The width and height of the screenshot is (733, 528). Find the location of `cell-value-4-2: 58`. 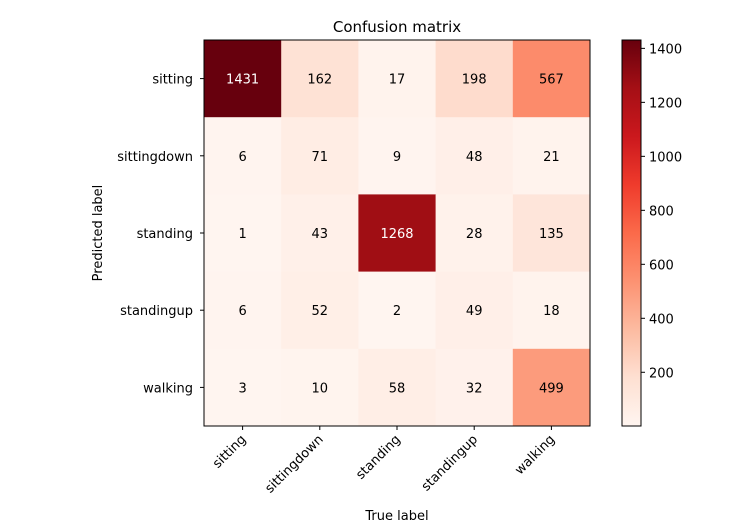

cell-value-4-2: 58 is located at coordinates (397, 388).